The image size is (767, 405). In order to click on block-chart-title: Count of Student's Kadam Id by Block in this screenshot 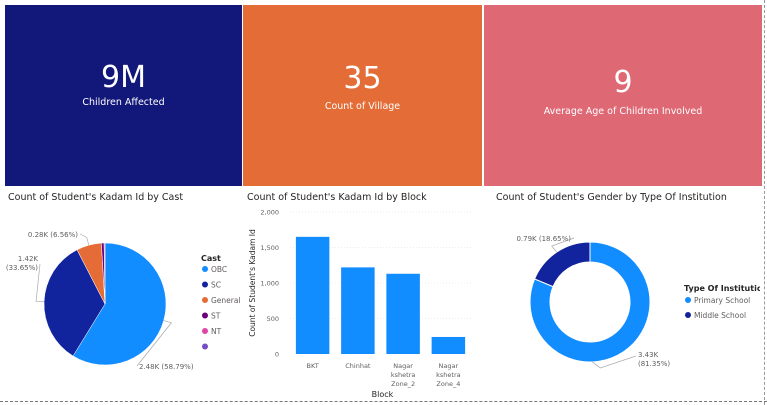, I will do `click(337, 197)`.